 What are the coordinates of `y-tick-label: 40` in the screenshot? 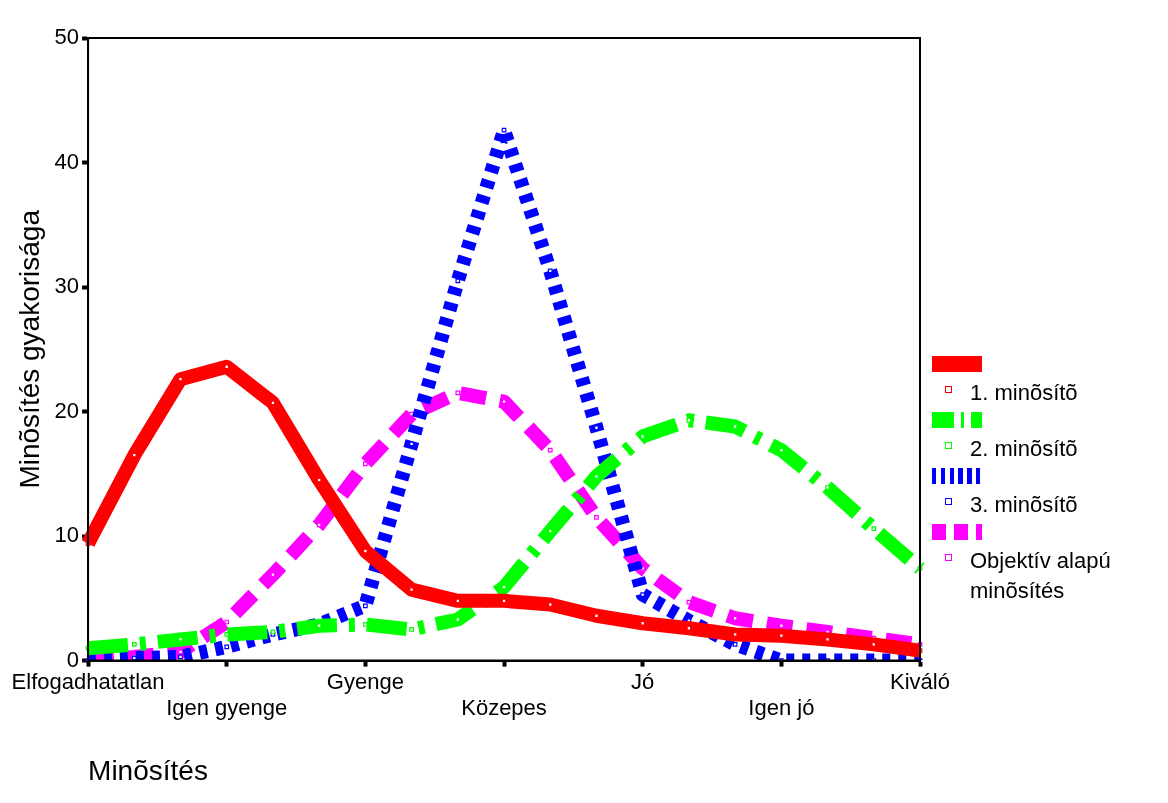 It's located at (67, 161).